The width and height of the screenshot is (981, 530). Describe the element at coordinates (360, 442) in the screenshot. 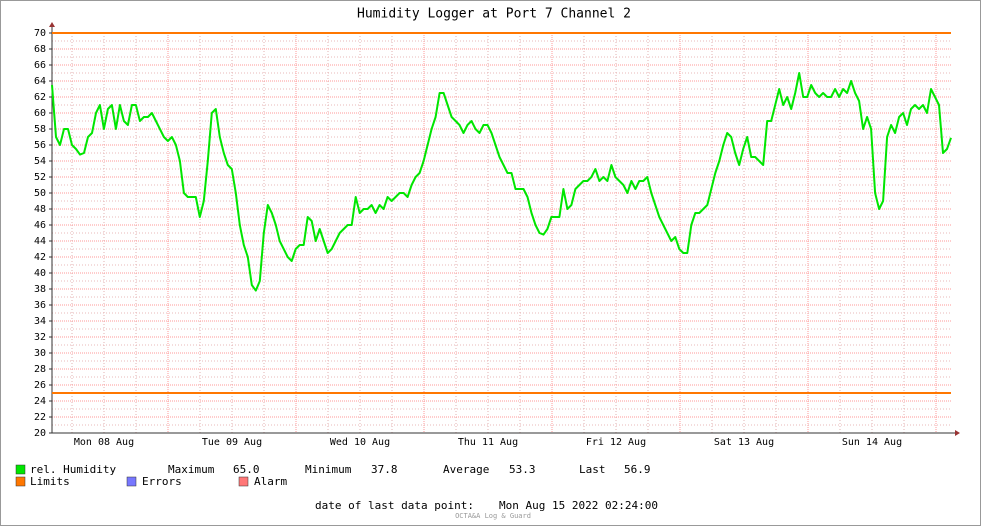

I see `x-tick-label: Wed 10 Aug` at that location.